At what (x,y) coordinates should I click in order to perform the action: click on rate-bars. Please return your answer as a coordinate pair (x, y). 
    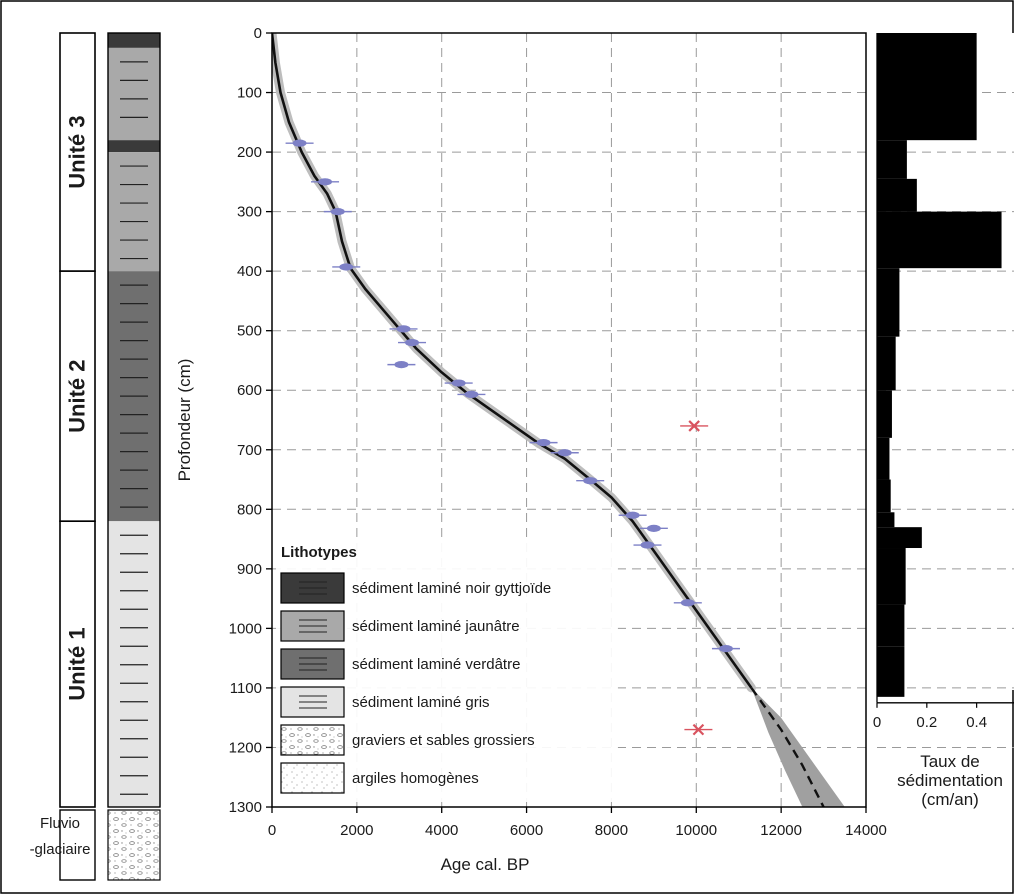
    Looking at the image, I should click on (939, 365).